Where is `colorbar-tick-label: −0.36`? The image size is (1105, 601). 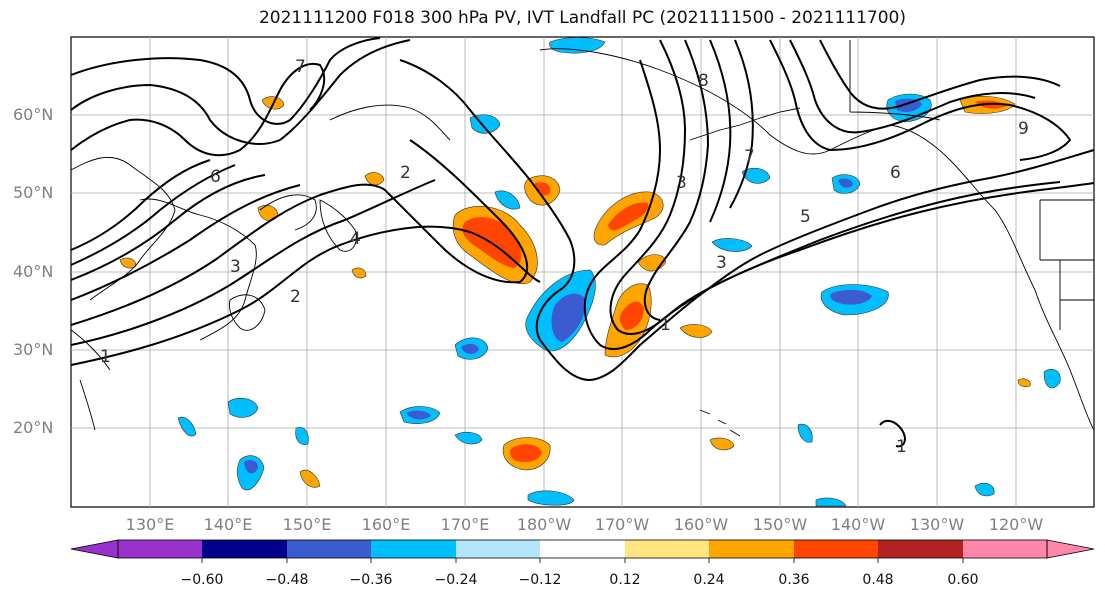 colorbar-tick-label: −0.36 is located at coordinates (371, 580).